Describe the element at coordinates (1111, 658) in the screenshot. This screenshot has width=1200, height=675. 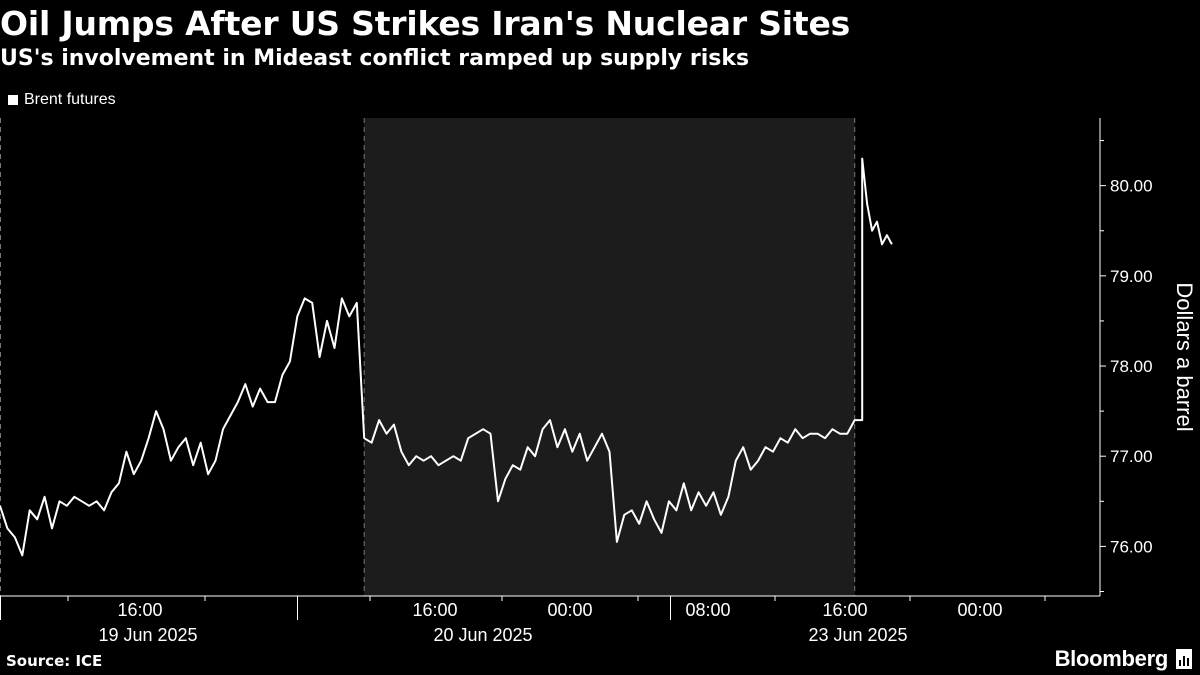
I see `brand-logo-text: Bloomberg` at that location.